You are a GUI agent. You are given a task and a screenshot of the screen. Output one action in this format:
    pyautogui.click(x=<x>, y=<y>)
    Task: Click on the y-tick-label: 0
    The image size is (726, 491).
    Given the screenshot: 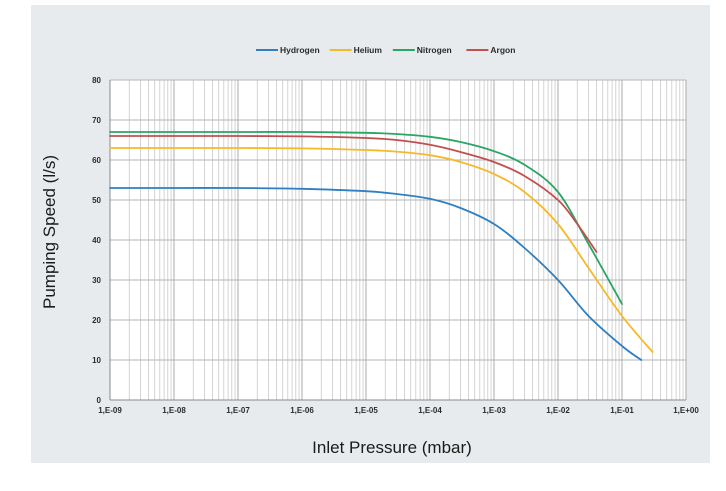 What is the action you would take?
    pyautogui.click(x=99, y=400)
    